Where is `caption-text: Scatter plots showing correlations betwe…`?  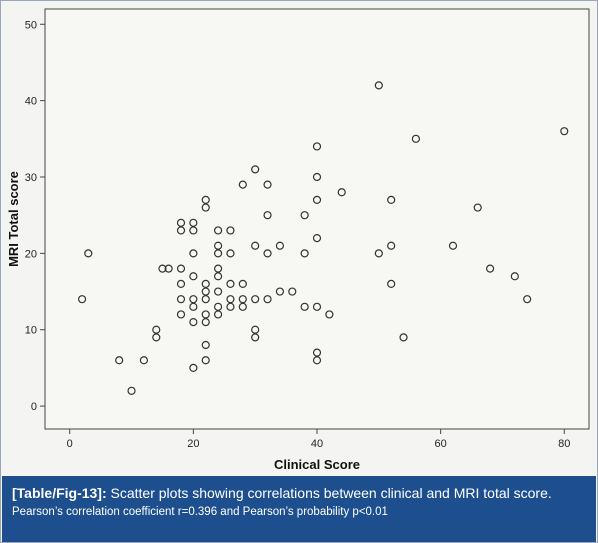
caption-text: Scatter plots showing correlations betwe… is located at coordinates (331, 493).